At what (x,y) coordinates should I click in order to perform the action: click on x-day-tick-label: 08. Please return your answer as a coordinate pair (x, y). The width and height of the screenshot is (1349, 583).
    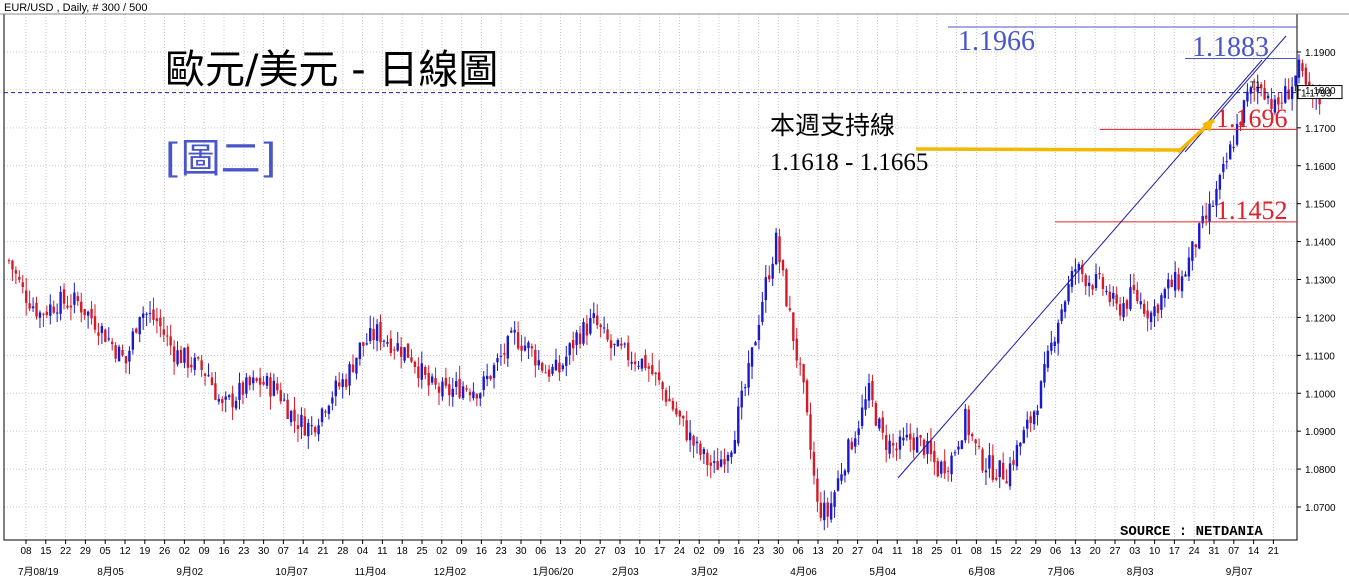
    Looking at the image, I should click on (26, 551).